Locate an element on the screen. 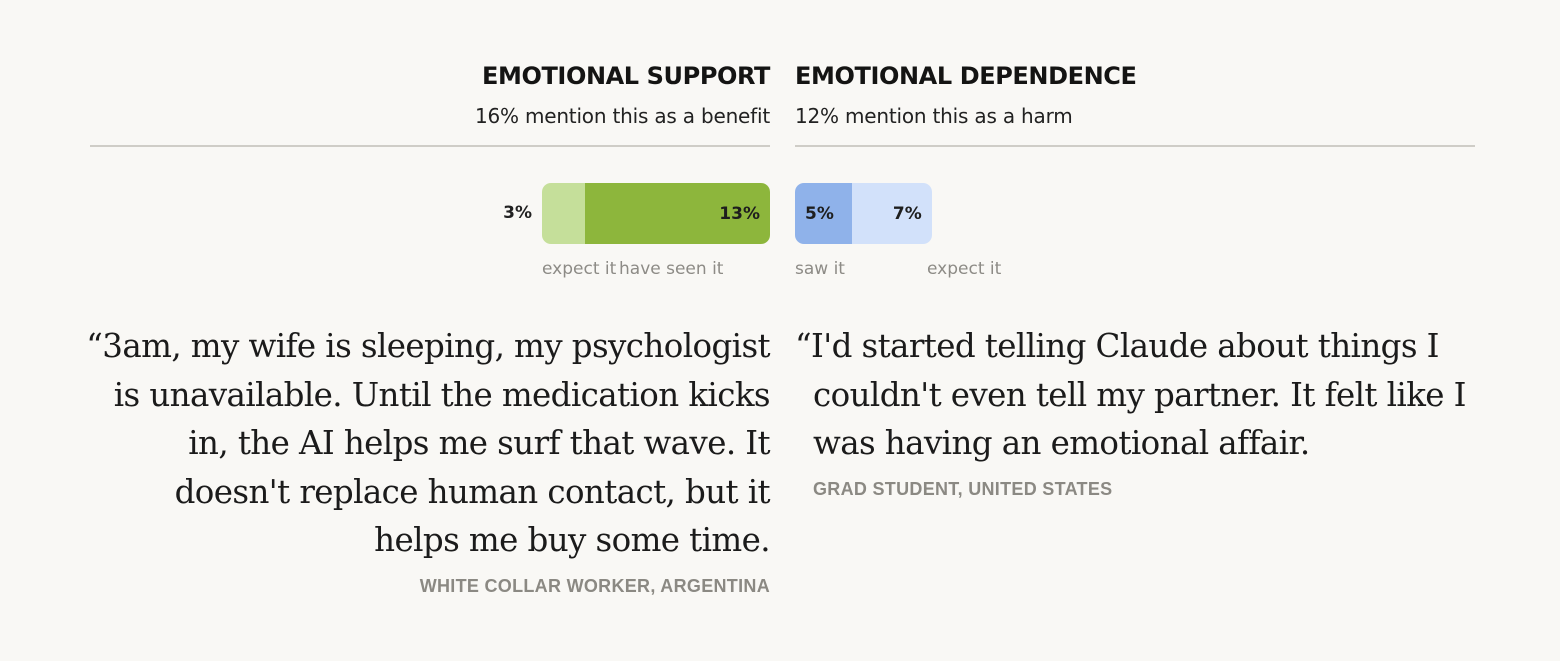  dependence-expect-value-label: 7% is located at coordinates (907, 213).